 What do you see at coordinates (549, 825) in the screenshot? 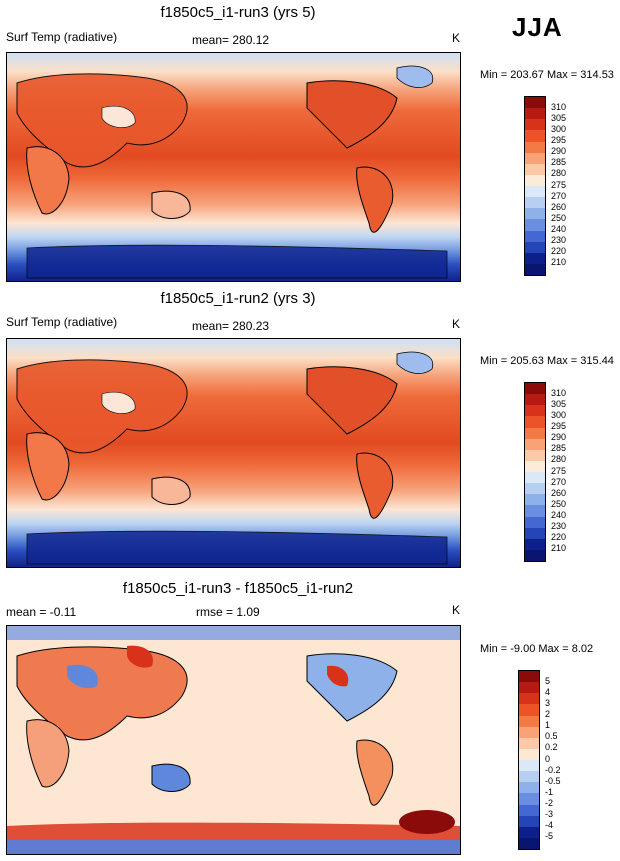
I see `colorbar-tick-label: -4` at bounding box center [549, 825].